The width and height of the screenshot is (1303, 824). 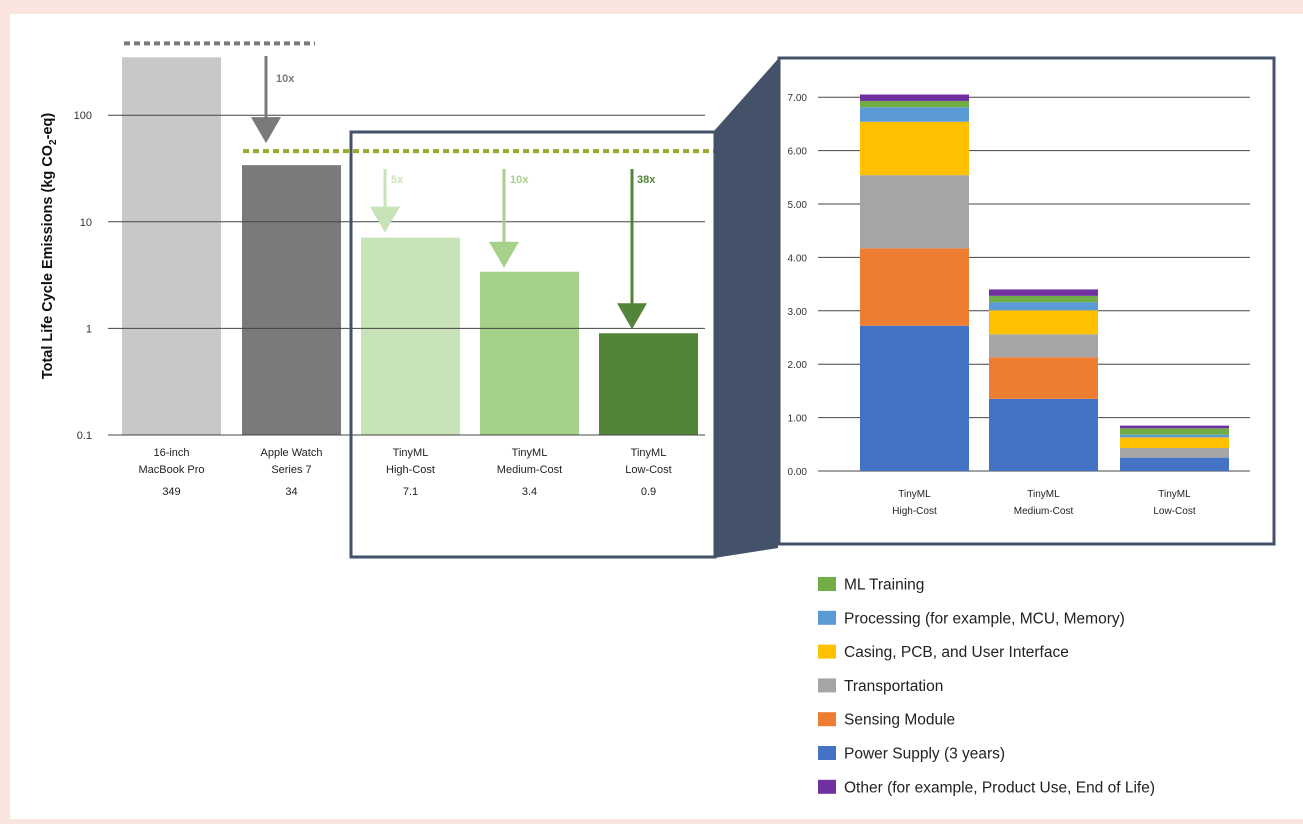 What do you see at coordinates (397, 180) in the screenshot?
I see `reduction-label: 5x` at bounding box center [397, 180].